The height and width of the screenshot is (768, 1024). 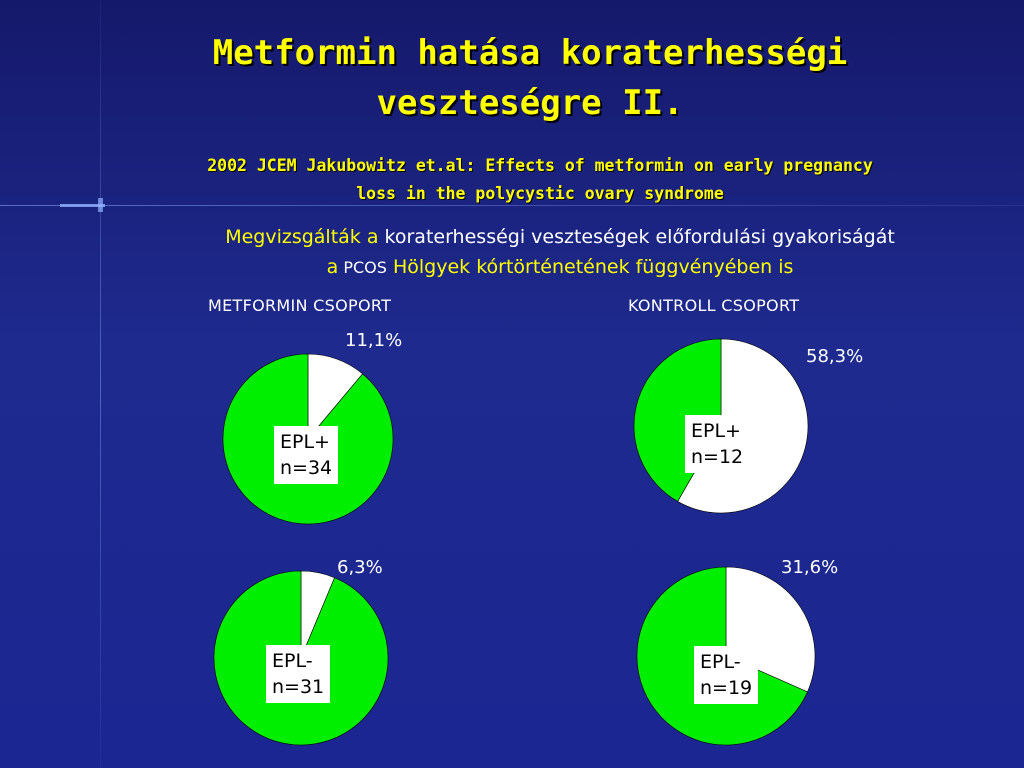 What do you see at coordinates (332, 267) in the screenshot?
I see `intro-part-3: a` at bounding box center [332, 267].